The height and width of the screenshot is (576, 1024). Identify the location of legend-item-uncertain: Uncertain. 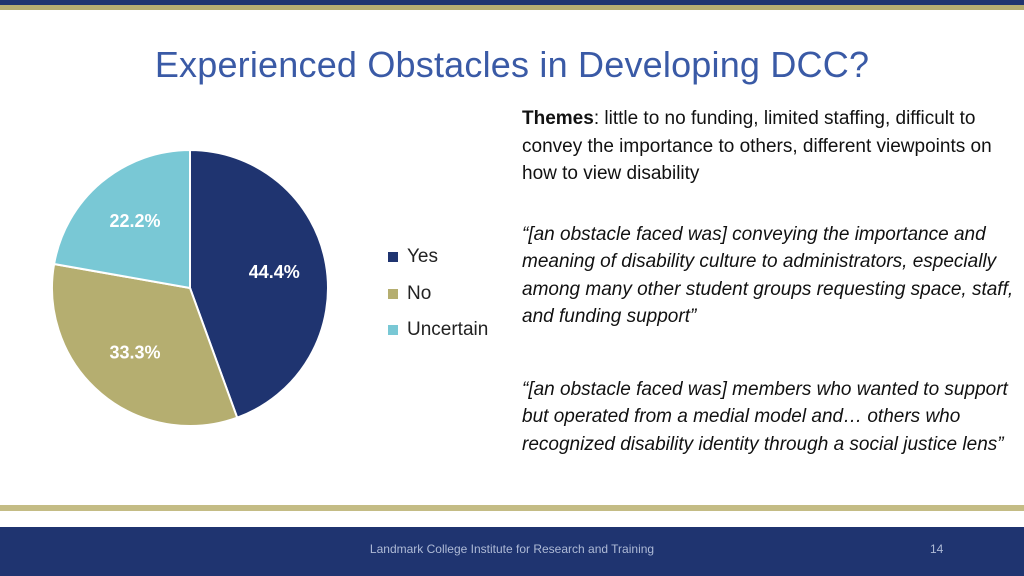
(438, 330).